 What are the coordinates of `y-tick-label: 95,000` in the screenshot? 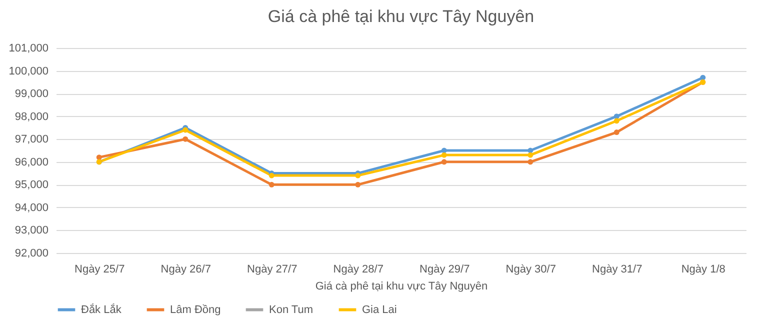 It's located at (31, 185).